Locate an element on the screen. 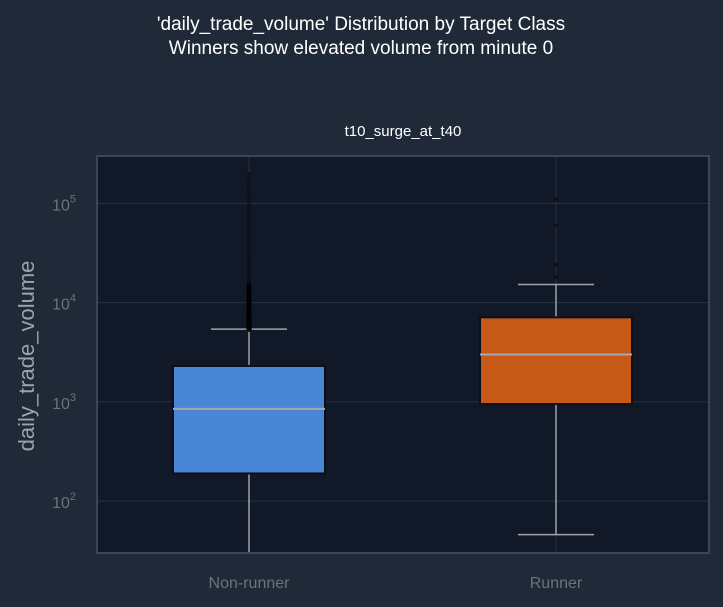  box-non-runner is located at coordinates (249, 362).